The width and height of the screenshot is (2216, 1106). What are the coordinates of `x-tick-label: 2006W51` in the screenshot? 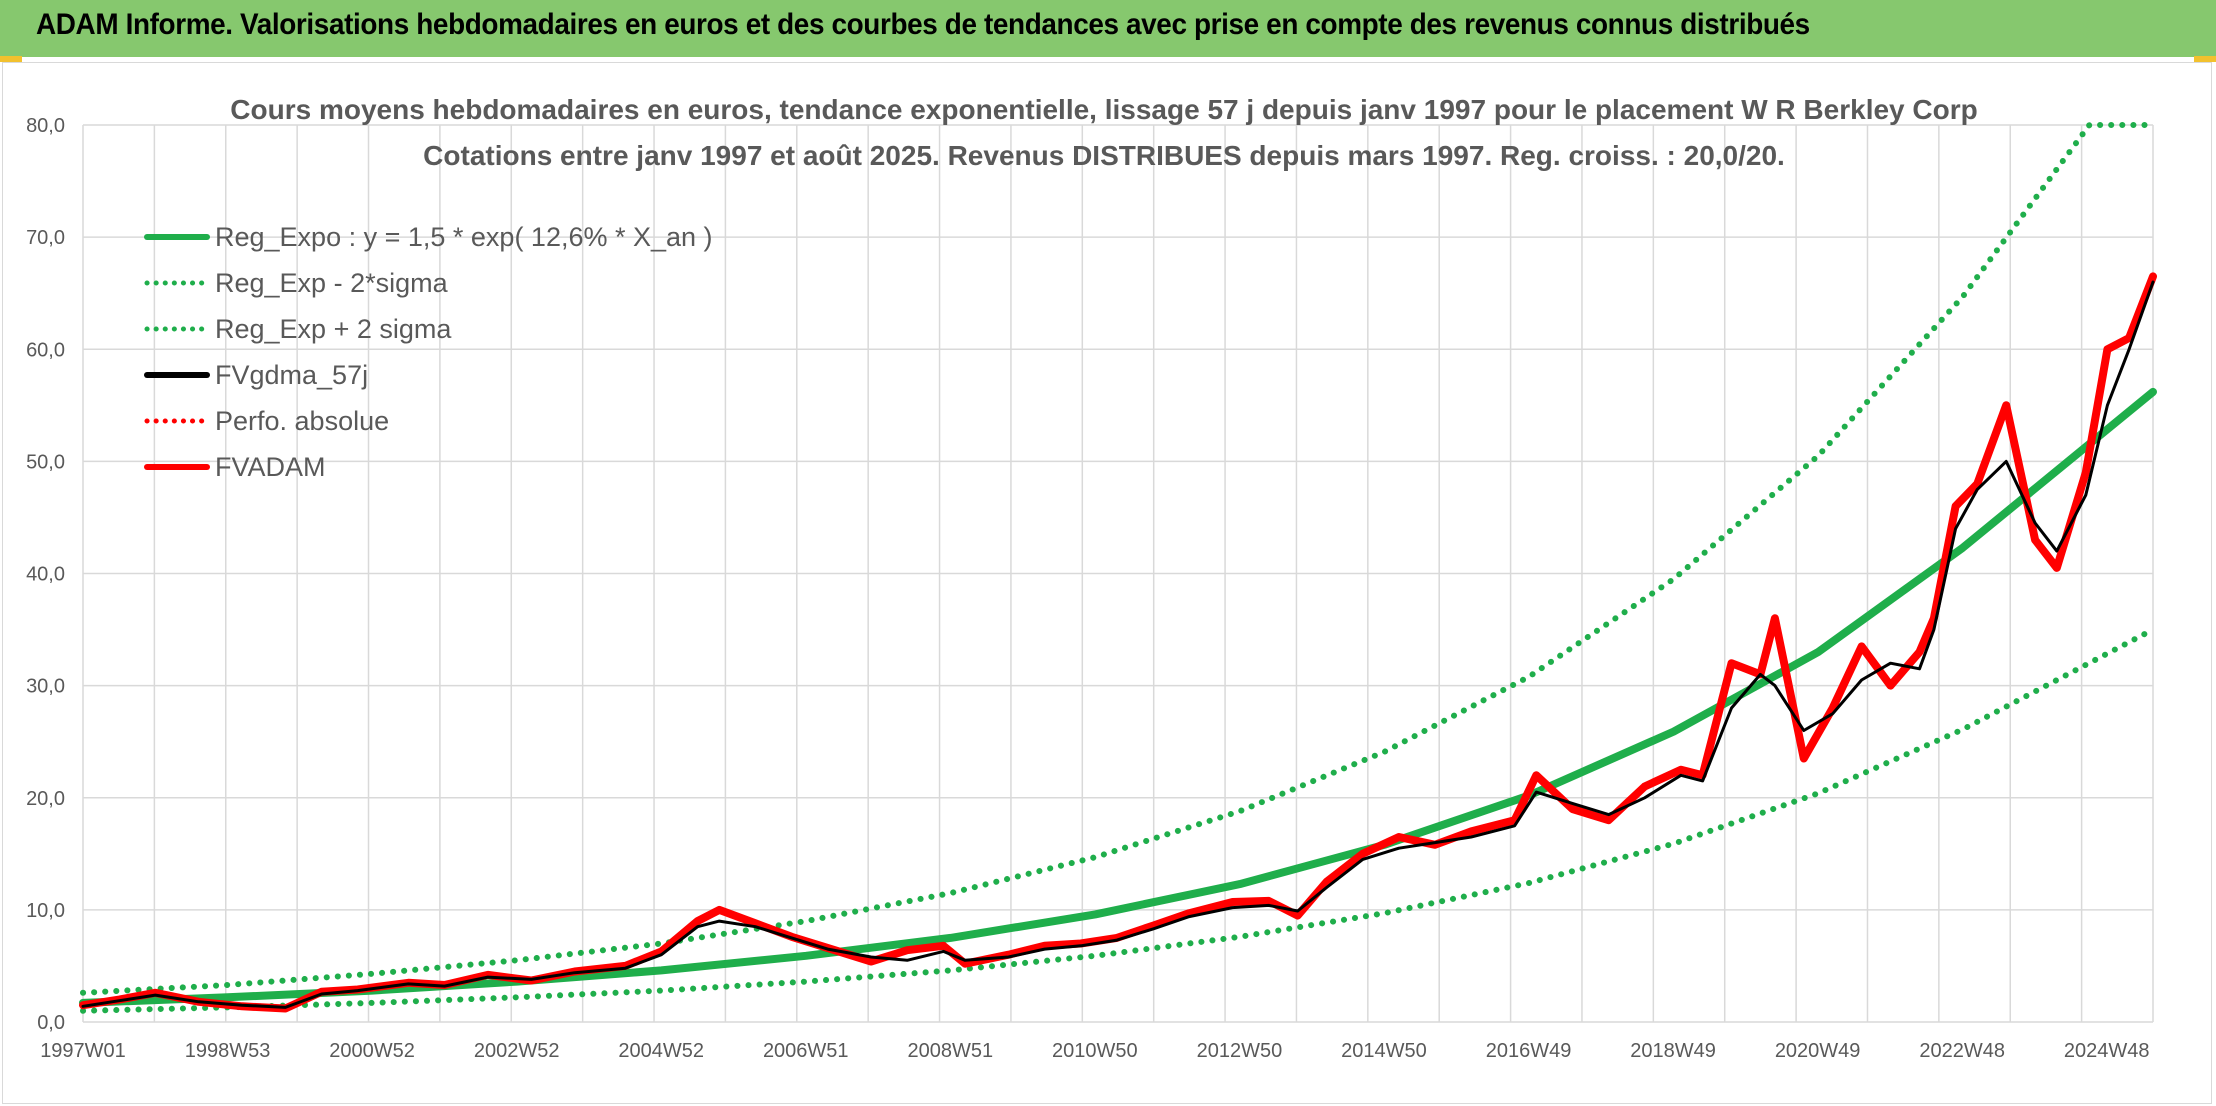 It's located at (806, 1051).